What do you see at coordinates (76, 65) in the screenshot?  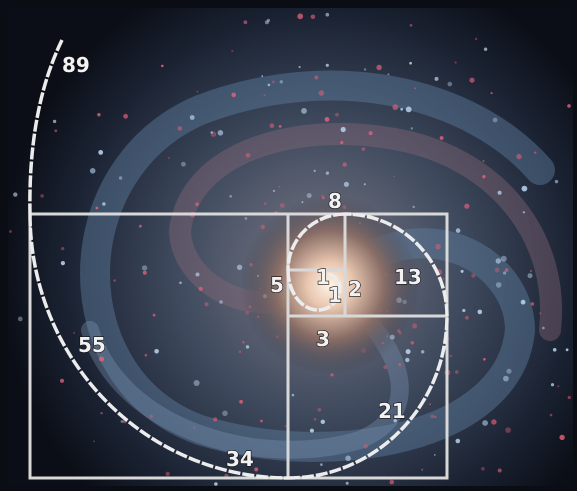 I see `label: 89` at bounding box center [76, 65].